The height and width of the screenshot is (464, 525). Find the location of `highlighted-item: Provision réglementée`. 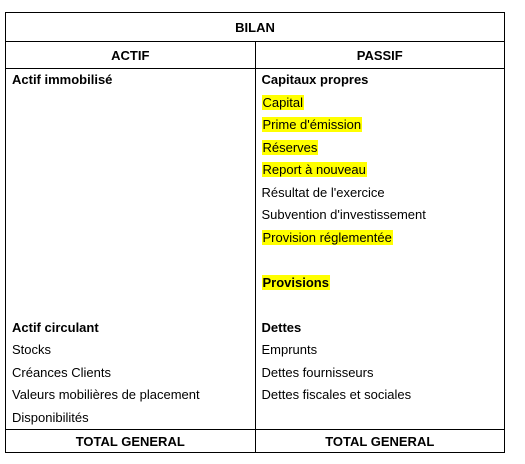

highlighted-item: Provision réglementée is located at coordinates (327, 237).